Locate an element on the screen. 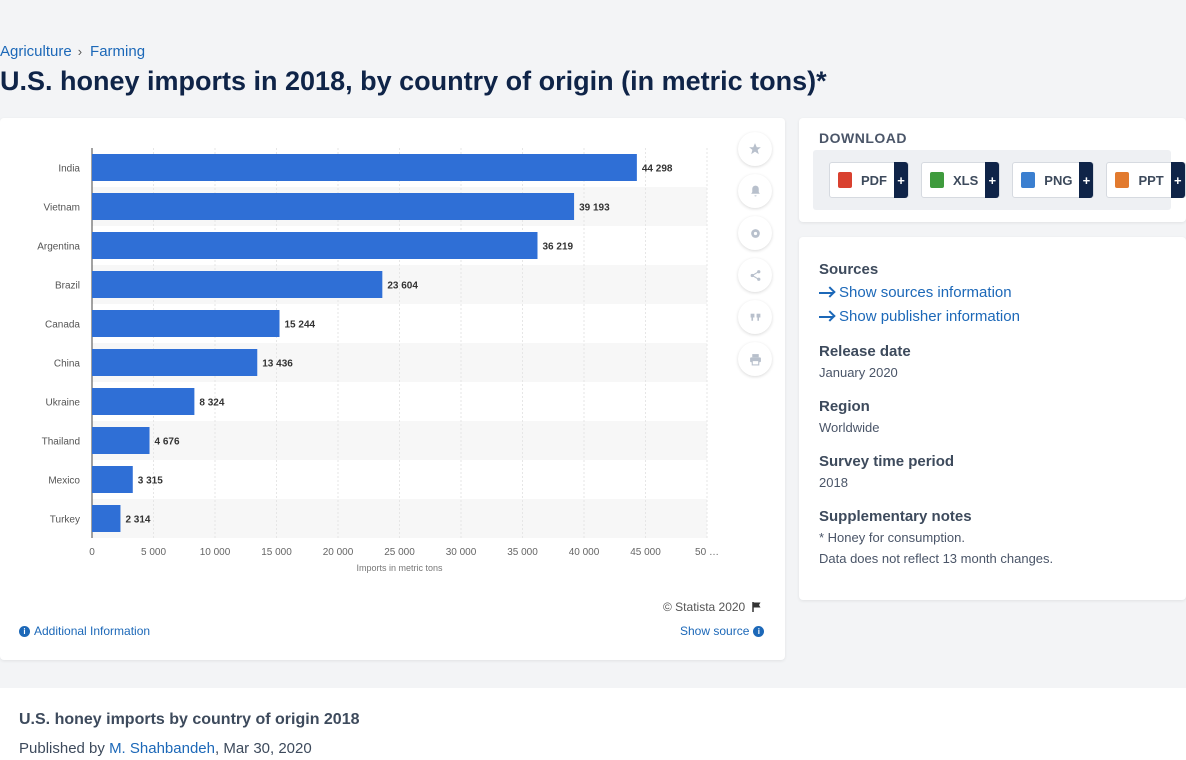 The width and height of the screenshot is (1186, 760). download-png-plus: + is located at coordinates (1086, 180).